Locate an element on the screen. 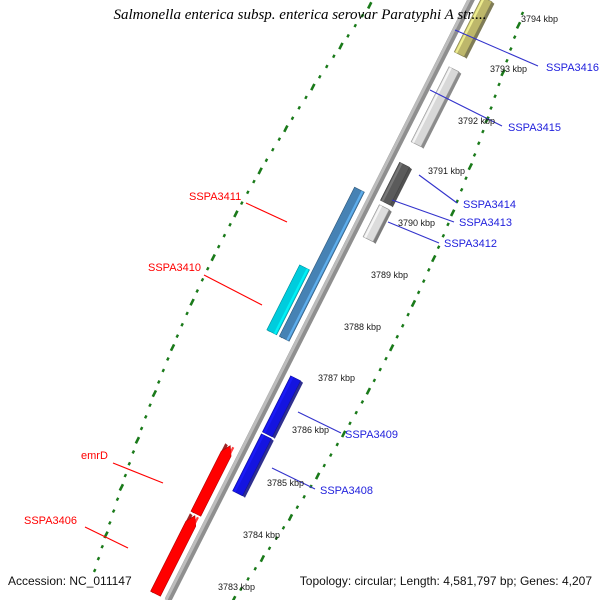 The width and height of the screenshot is (600, 600). ruler-tick-label: 3785 kbp is located at coordinates (285, 483).